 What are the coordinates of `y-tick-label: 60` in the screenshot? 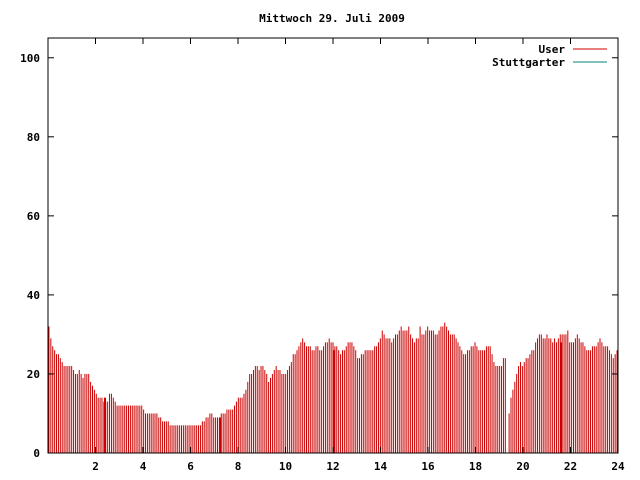 It's located at (33, 216).